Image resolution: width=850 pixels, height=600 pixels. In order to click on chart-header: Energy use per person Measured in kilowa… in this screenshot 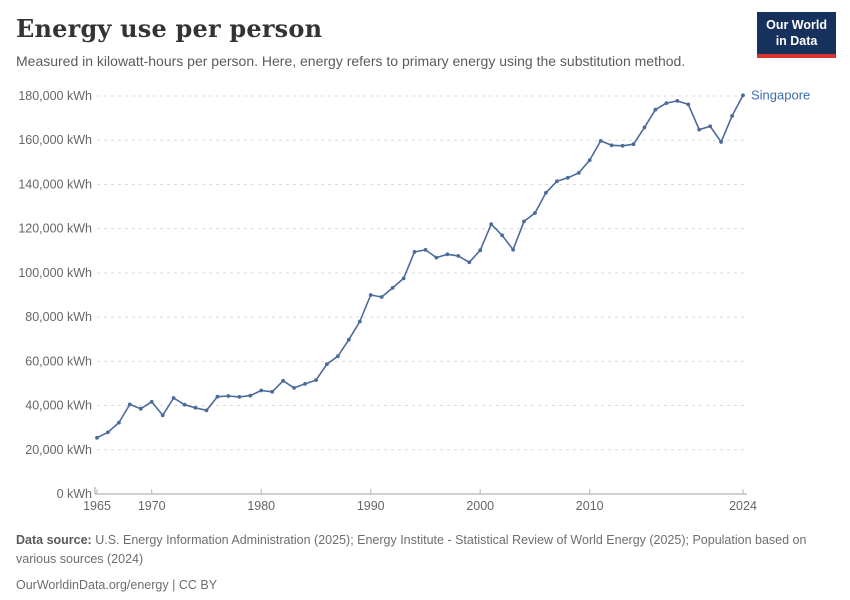, I will do `click(388, 42)`.